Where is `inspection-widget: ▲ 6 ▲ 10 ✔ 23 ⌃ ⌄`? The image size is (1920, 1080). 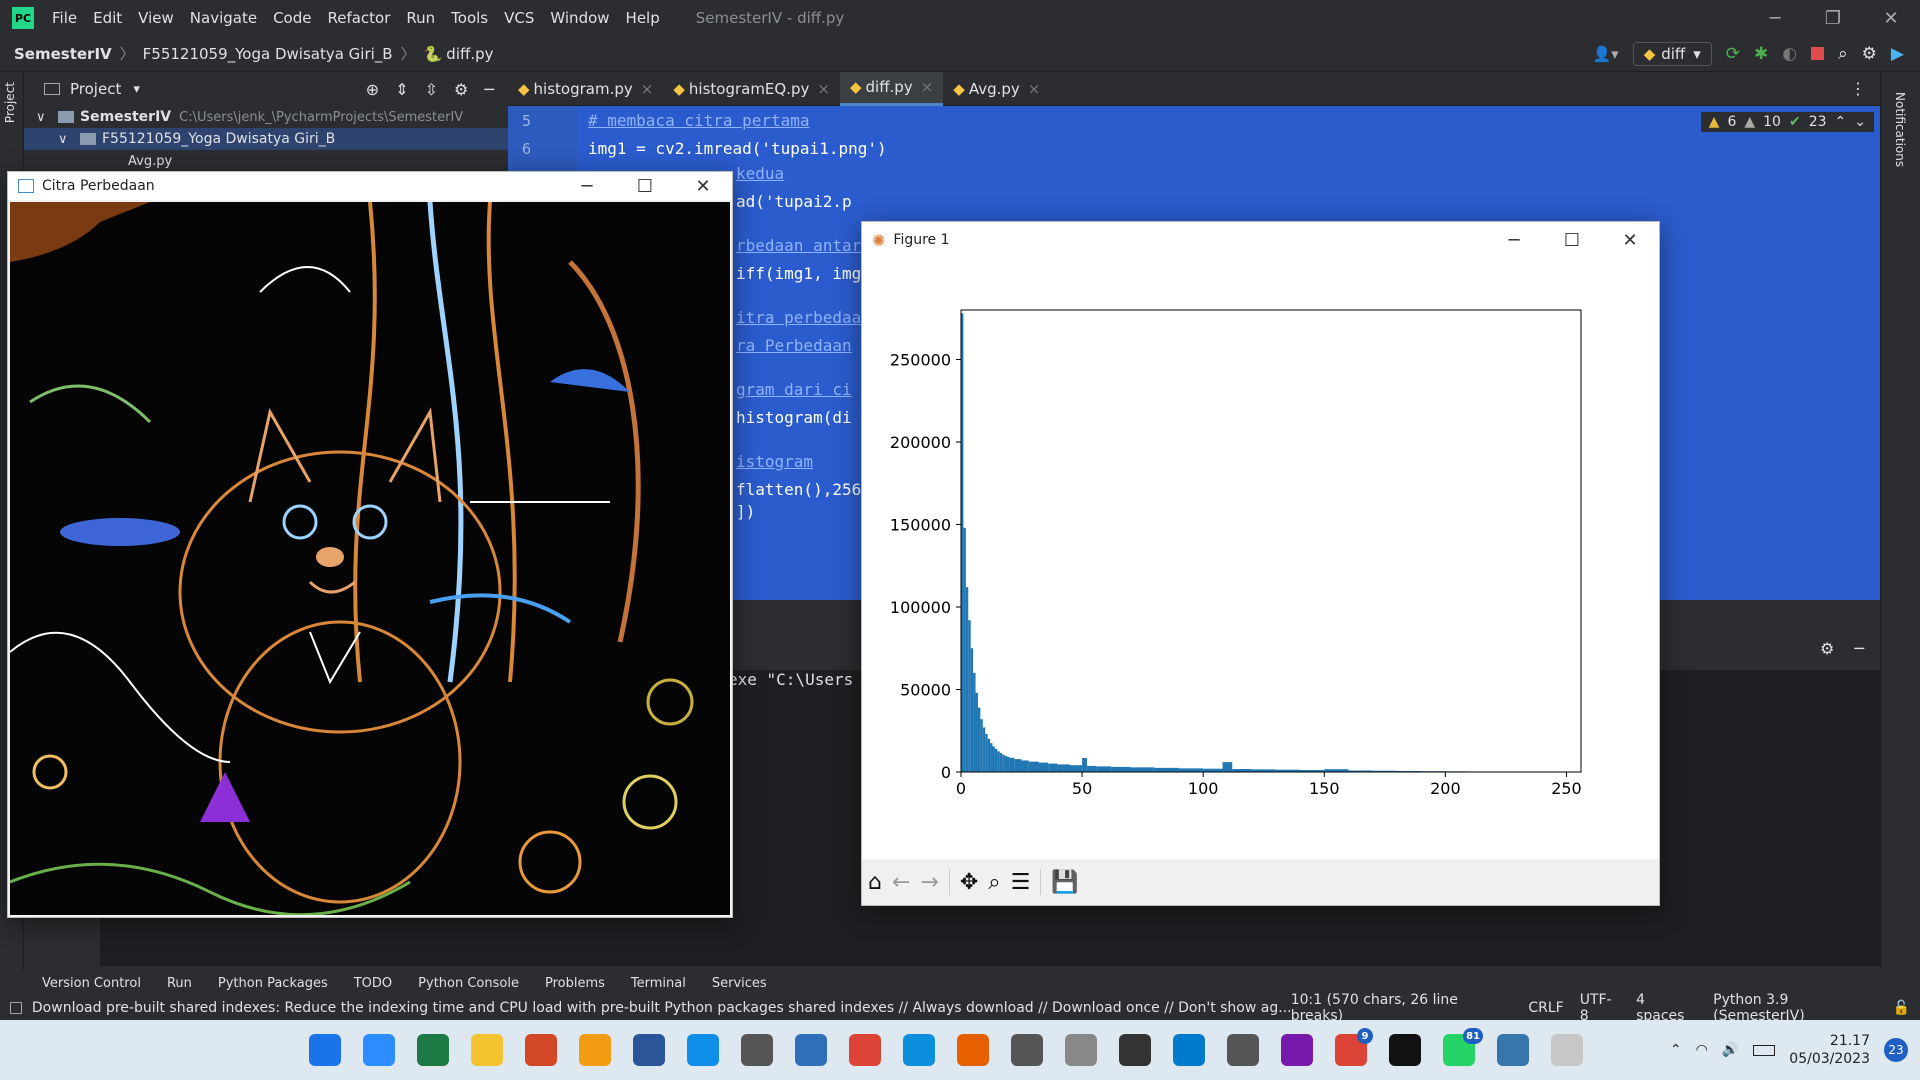
inspection-widget: ▲ 6 ▲ 10 ✔ 23 ⌃ ⌄ is located at coordinates (1787, 122).